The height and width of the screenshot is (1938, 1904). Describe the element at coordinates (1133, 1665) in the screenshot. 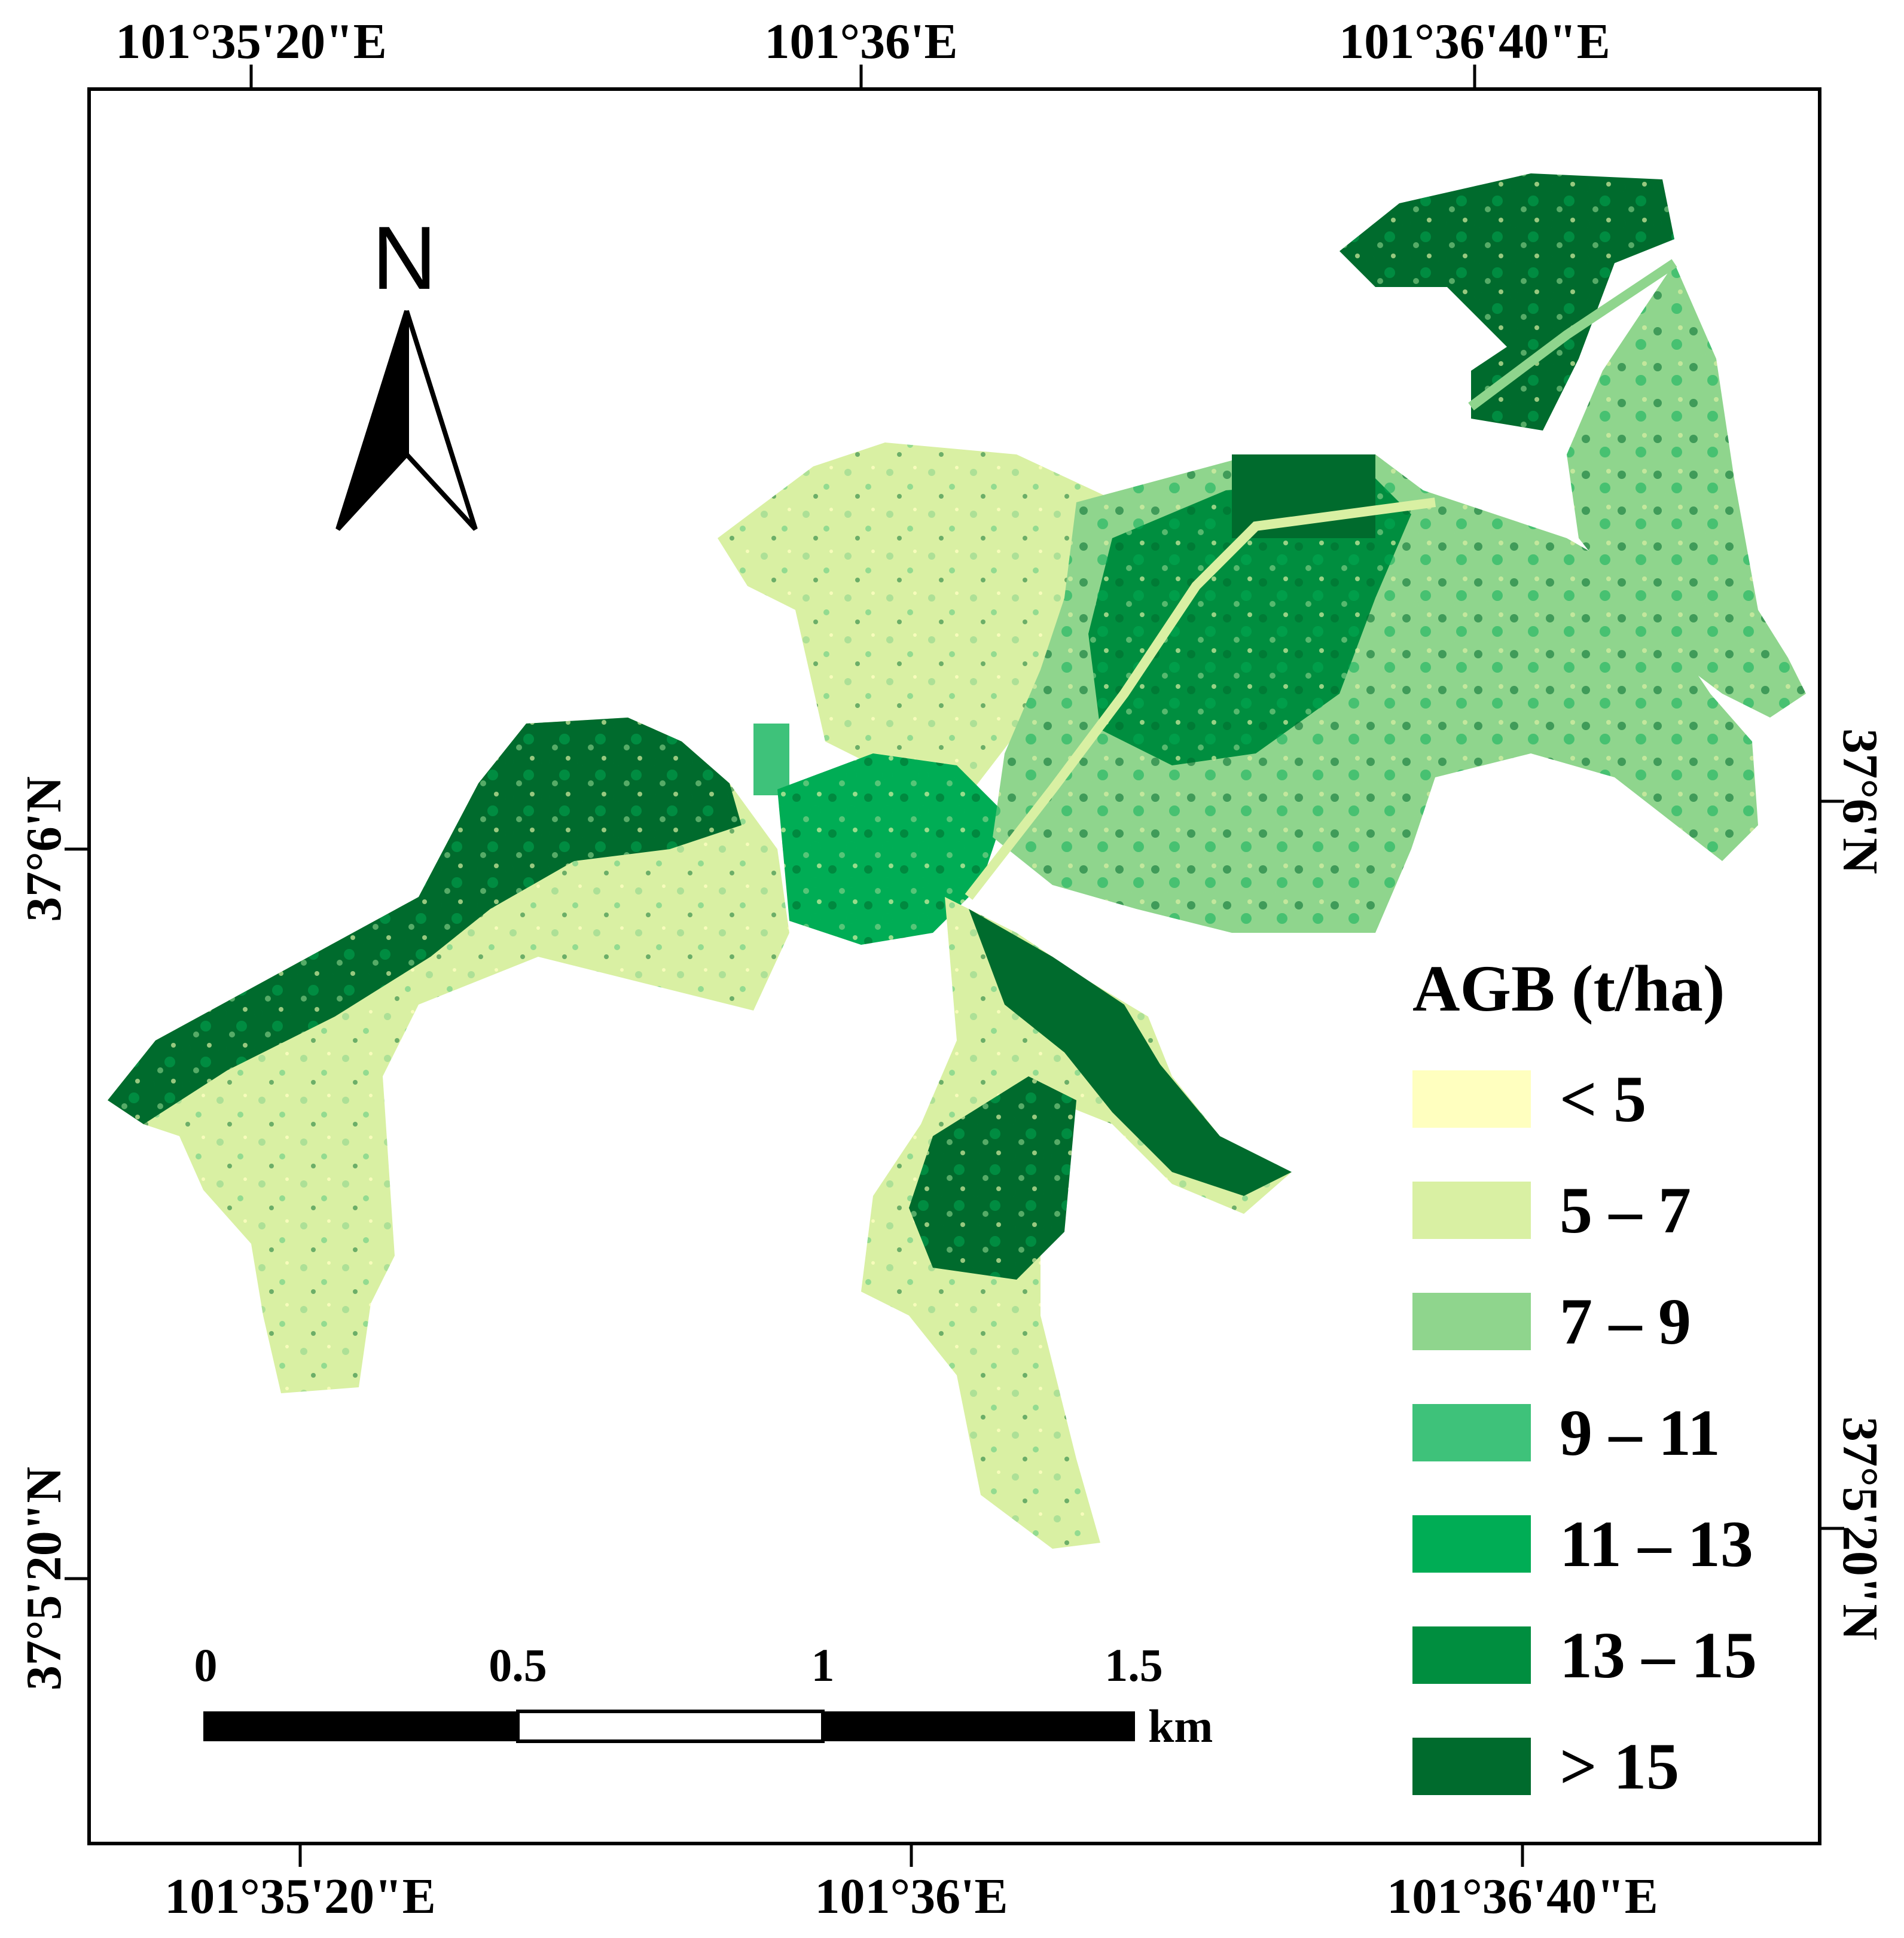

I see `scale-label-1-5: 1.5` at that location.